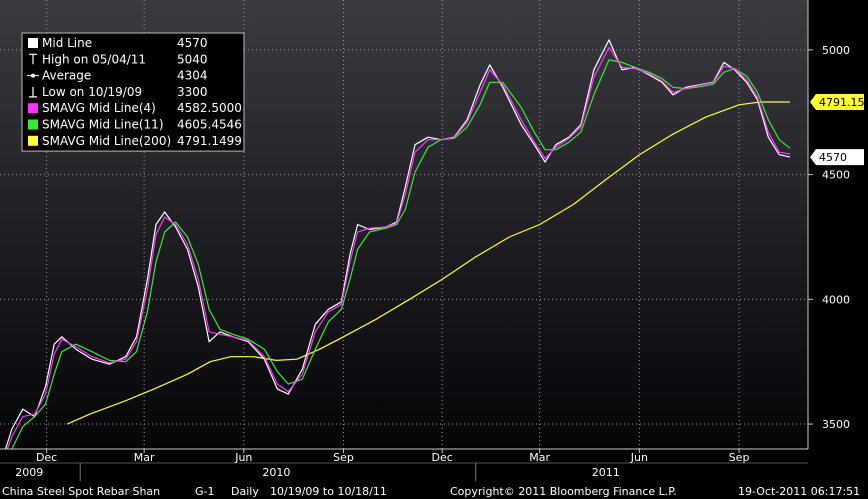 This screenshot has height=499, width=868. Describe the element at coordinates (441, 457) in the screenshot. I see `x-tick-label-4: Dec` at that location.